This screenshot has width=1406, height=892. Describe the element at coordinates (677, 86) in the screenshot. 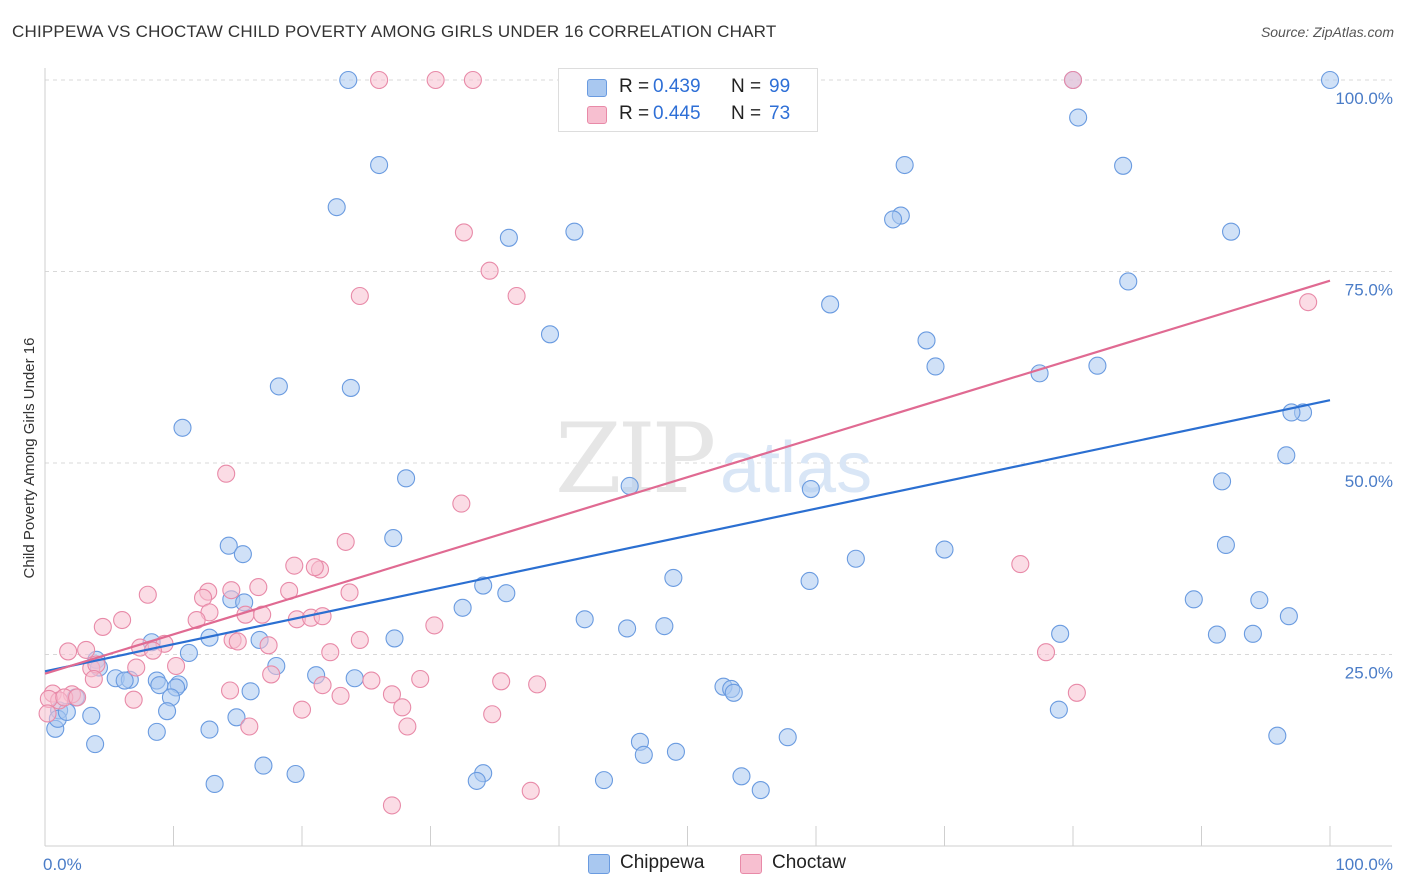

I see `r-value: 0.439` at that location.